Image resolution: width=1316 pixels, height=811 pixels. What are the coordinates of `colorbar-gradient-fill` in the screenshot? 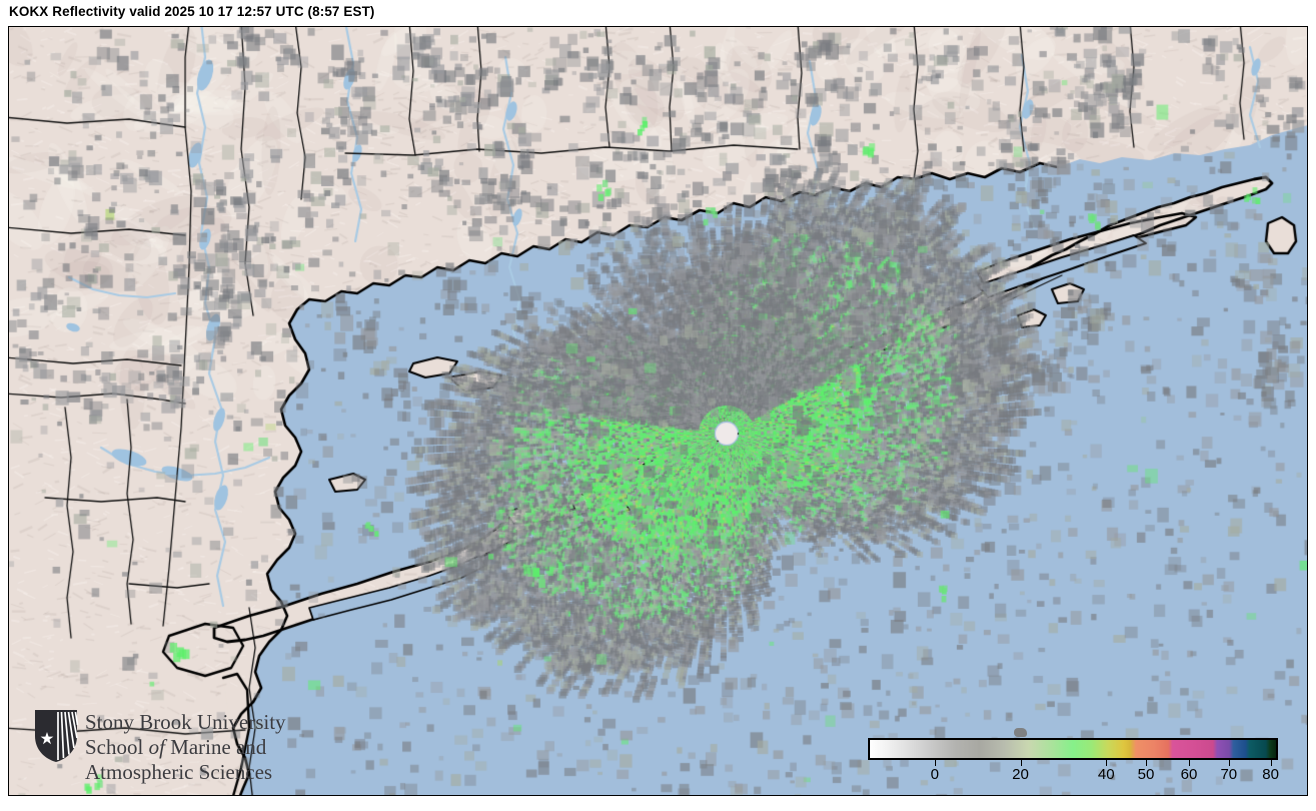 It's located at (1073, 749).